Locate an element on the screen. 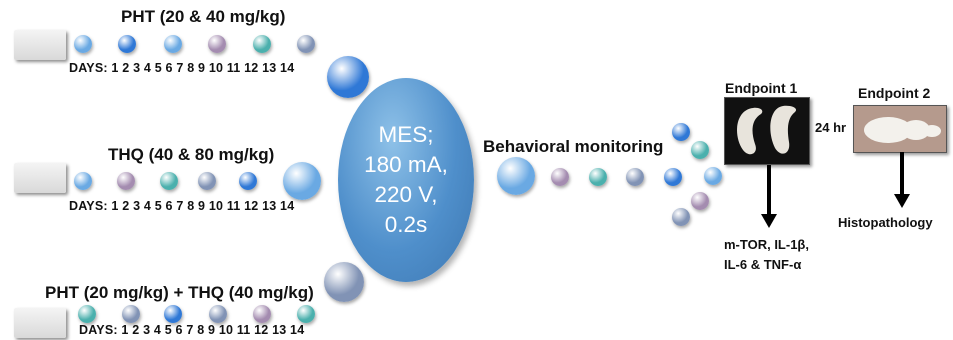 The height and width of the screenshot is (340, 953). group-1-title: PHT (20 & 40 mg/kg) is located at coordinates (203, 16).